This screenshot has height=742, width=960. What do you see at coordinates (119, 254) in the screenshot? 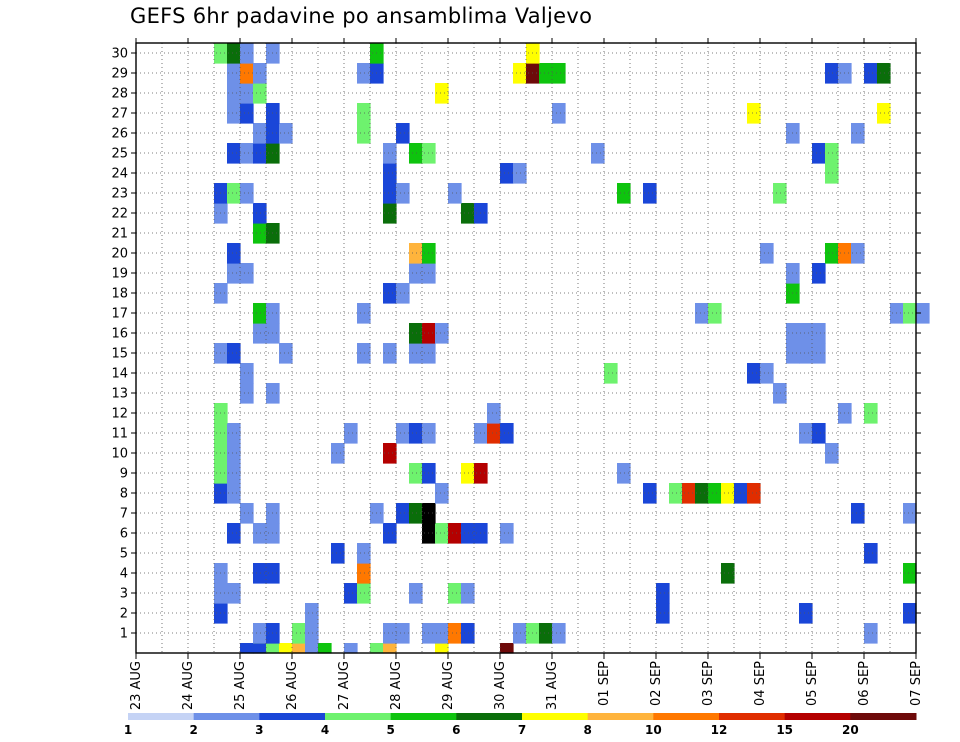
I see `y-tick-label: 20` at bounding box center [119, 254].